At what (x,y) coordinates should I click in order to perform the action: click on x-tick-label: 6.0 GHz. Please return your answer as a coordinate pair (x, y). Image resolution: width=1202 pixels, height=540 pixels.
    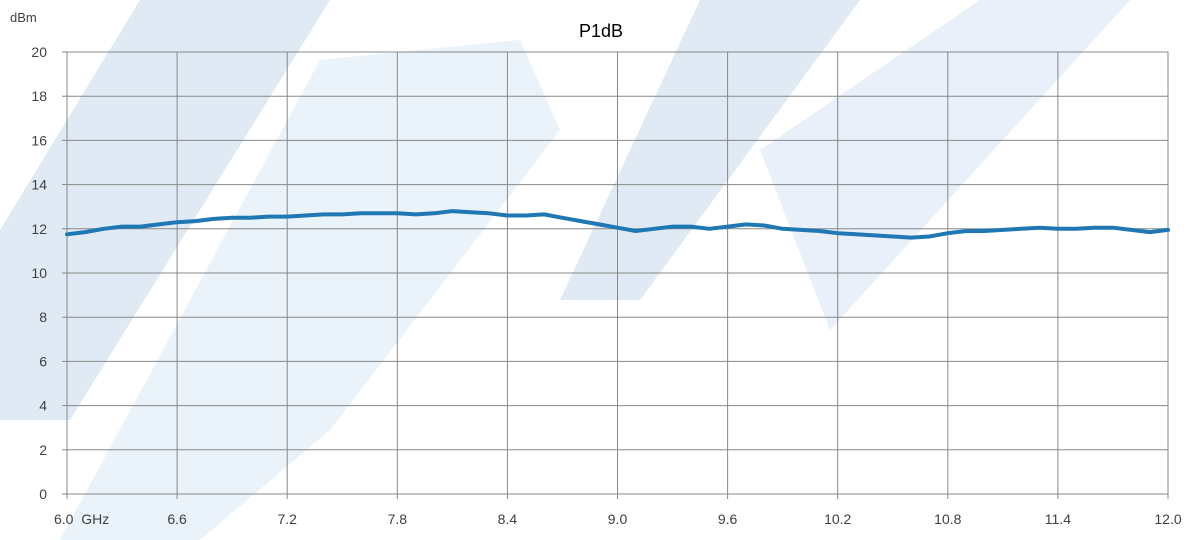
    Looking at the image, I should click on (81, 519).